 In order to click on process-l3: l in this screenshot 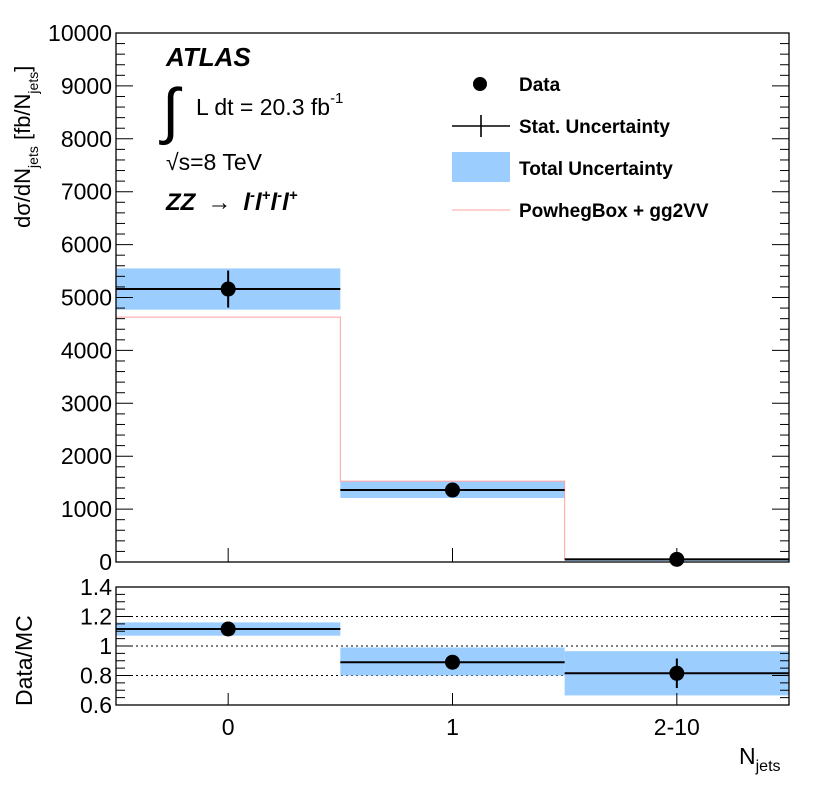, I will do `click(274, 202)`.